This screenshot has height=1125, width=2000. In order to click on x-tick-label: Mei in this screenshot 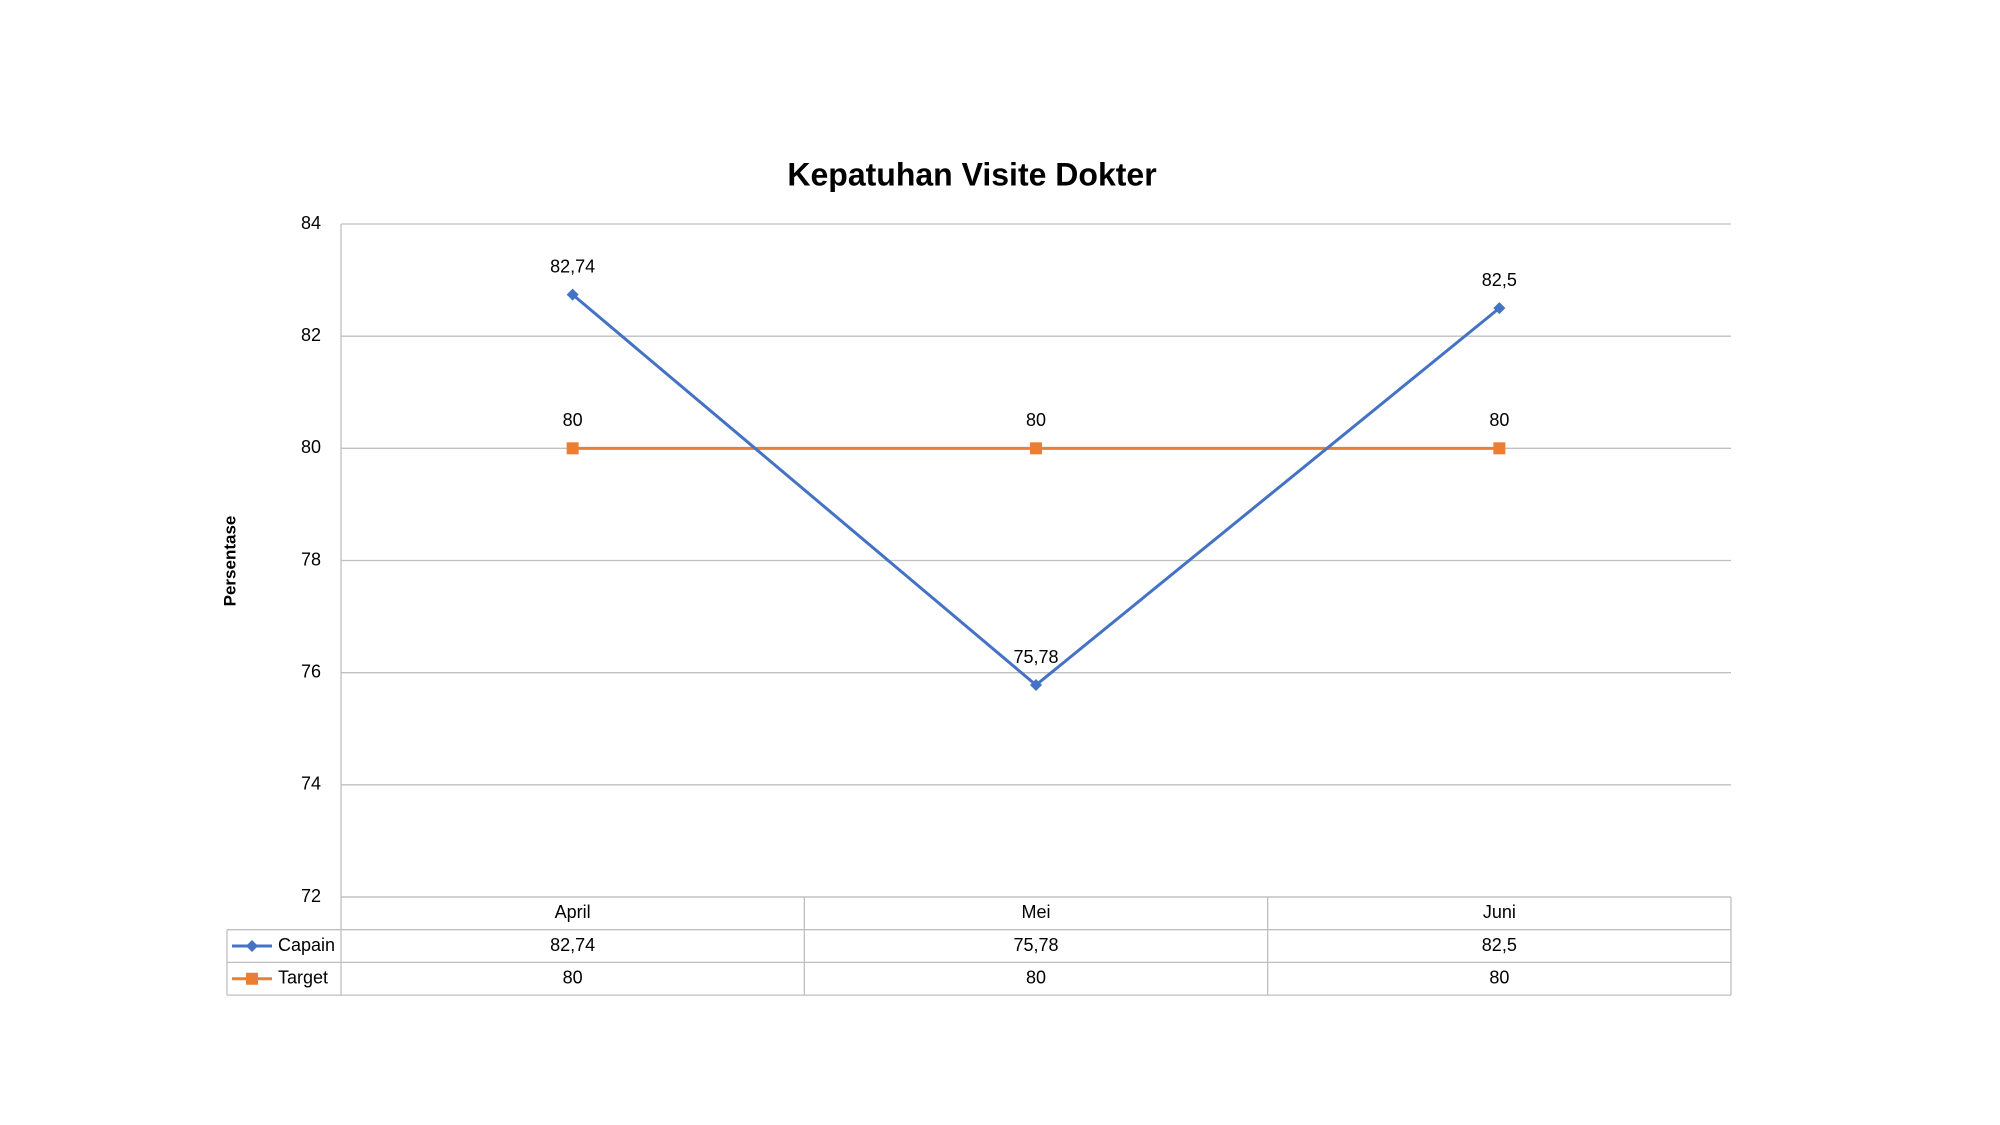, I will do `click(1035, 912)`.